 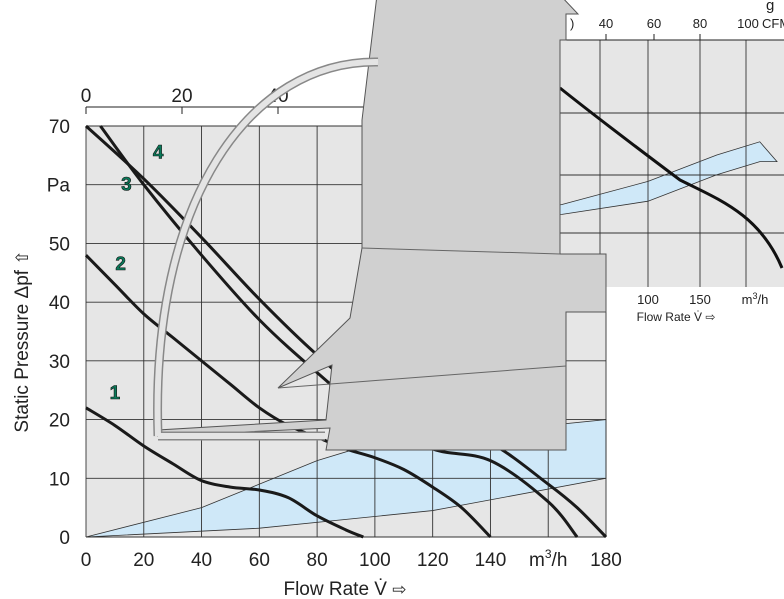 What do you see at coordinates (491, 560) in the screenshot?
I see `x-tick-label: 140` at bounding box center [491, 560].